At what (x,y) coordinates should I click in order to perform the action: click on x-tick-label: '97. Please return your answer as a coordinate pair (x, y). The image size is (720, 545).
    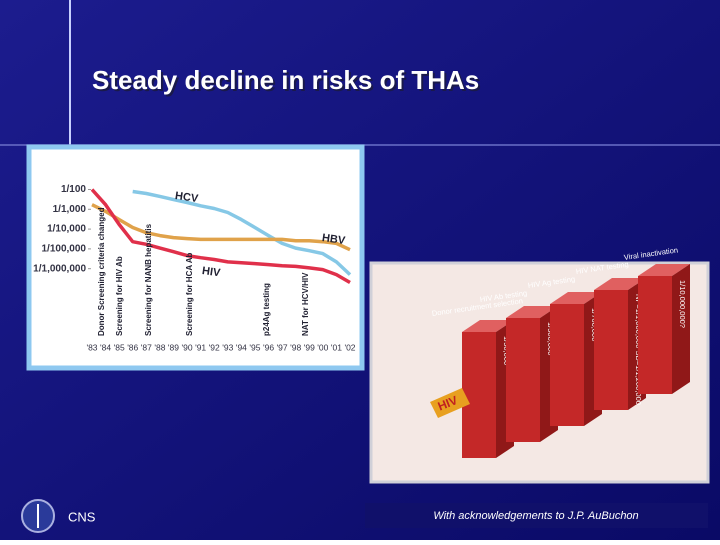
    Looking at the image, I should click on (282, 347).